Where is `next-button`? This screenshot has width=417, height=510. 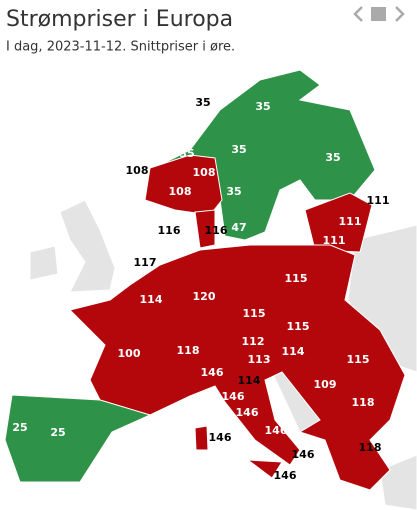 next-button is located at coordinates (400, 14).